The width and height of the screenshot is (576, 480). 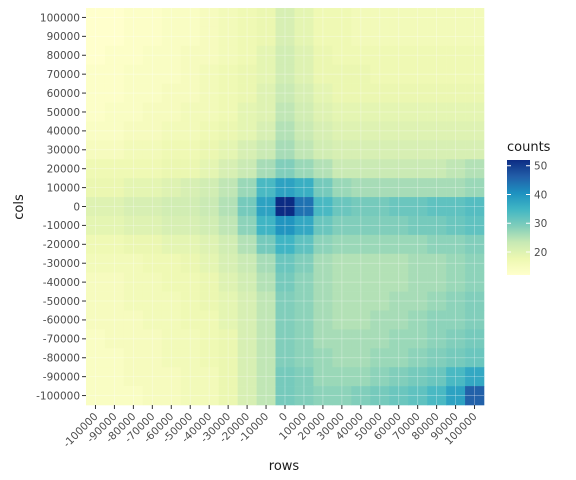 What do you see at coordinates (58, 396) in the screenshot?
I see `y-tick-label: -100000` at bounding box center [58, 396].